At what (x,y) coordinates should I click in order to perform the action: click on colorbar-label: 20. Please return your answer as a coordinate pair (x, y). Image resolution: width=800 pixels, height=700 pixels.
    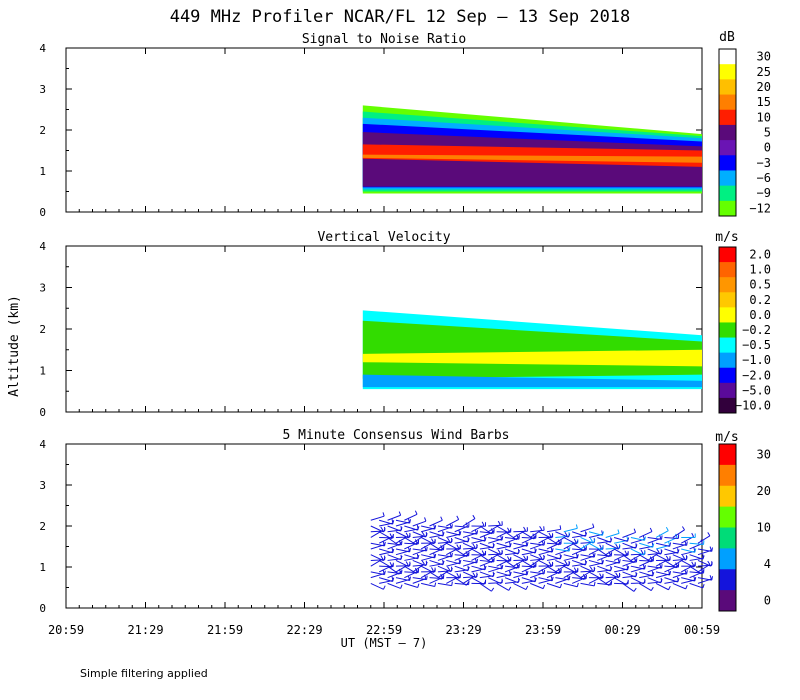
    Looking at the image, I should click on (764, 87).